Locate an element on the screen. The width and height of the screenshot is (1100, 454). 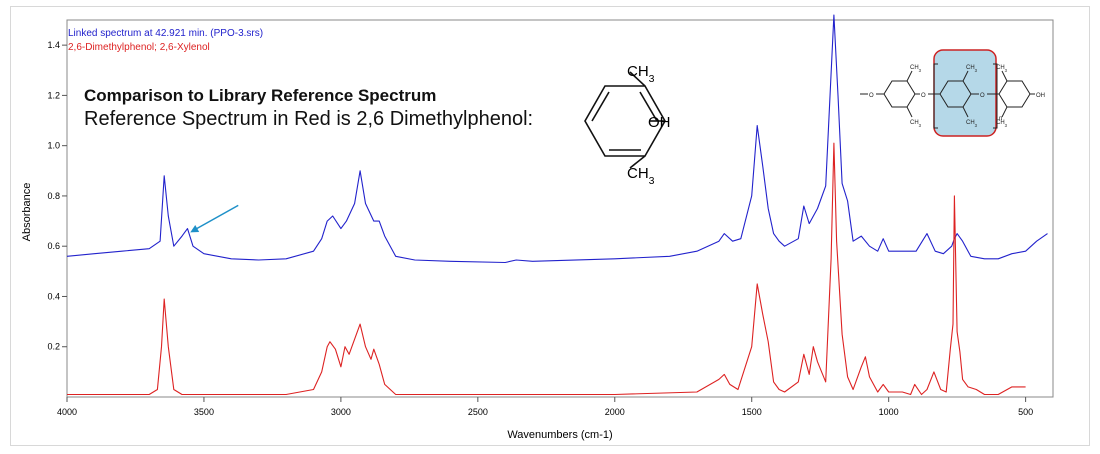
y-tick-label: 0.4 is located at coordinates (53, 296).